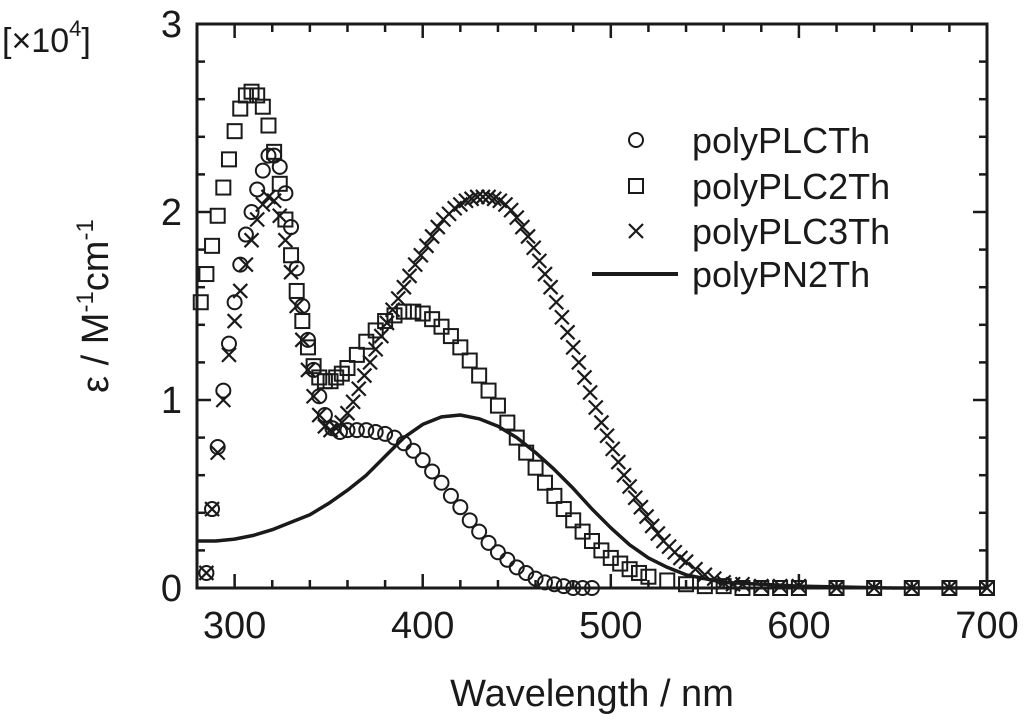 The width and height of the screenshot is (1024, 726). Describe the element at coordinates (234, 626) in the screenshot. I see `x-tick-label: 300` at that location.